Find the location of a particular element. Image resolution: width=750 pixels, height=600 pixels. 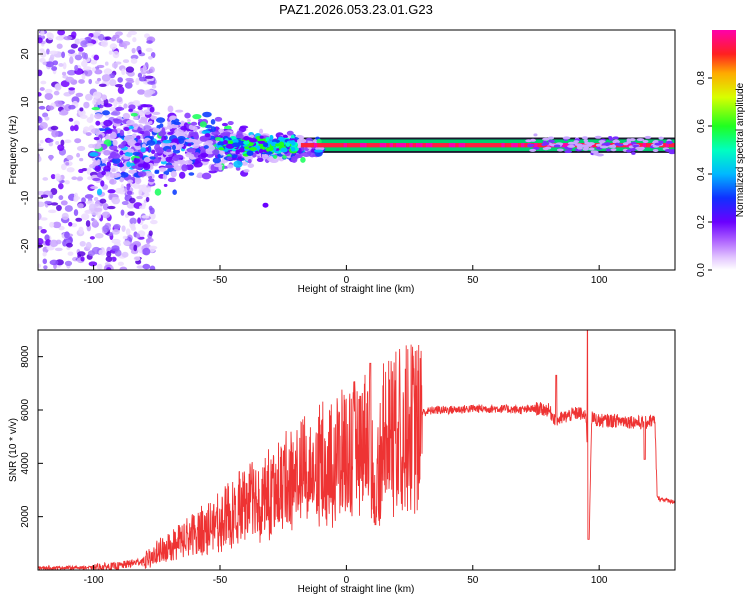

y-tick-label: 2000 is located at coordinates (25, 516).